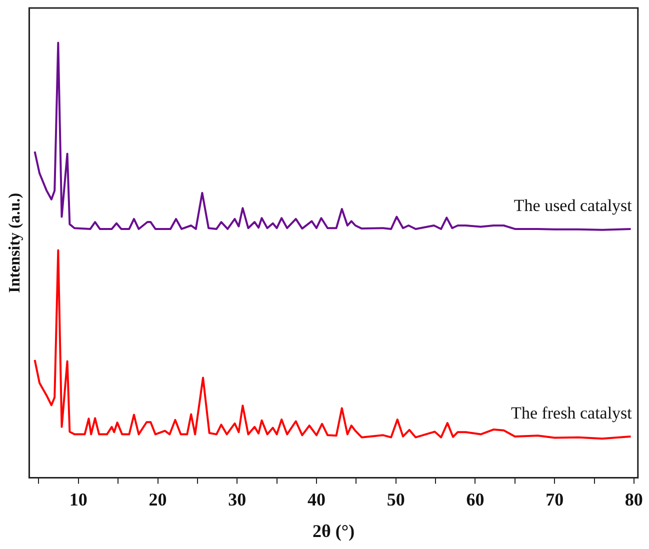 Image resolution: width=649 pixels, height=549 pixels. What do you see at coordinates (316, 499) in the screenshot?
I see `x-tick-label: 40` at bounding box center [316, 499].